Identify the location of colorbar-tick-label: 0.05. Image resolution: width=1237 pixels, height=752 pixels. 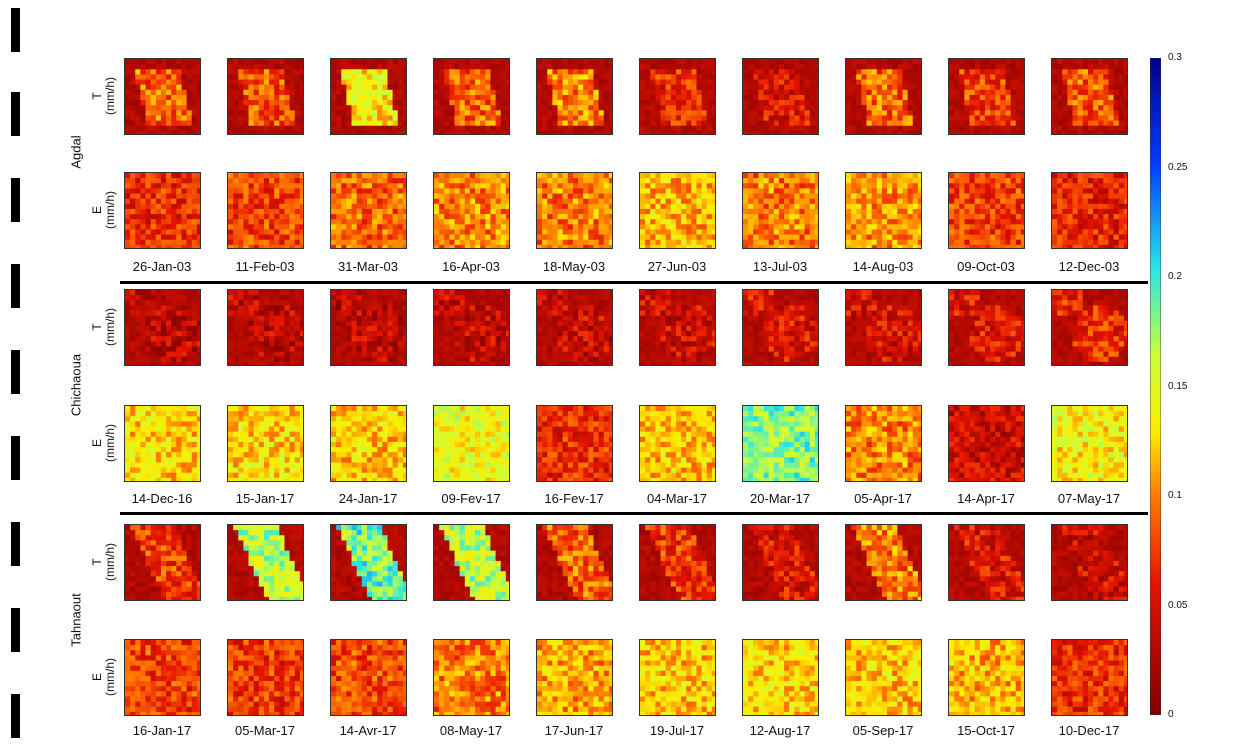
(1178, 605).